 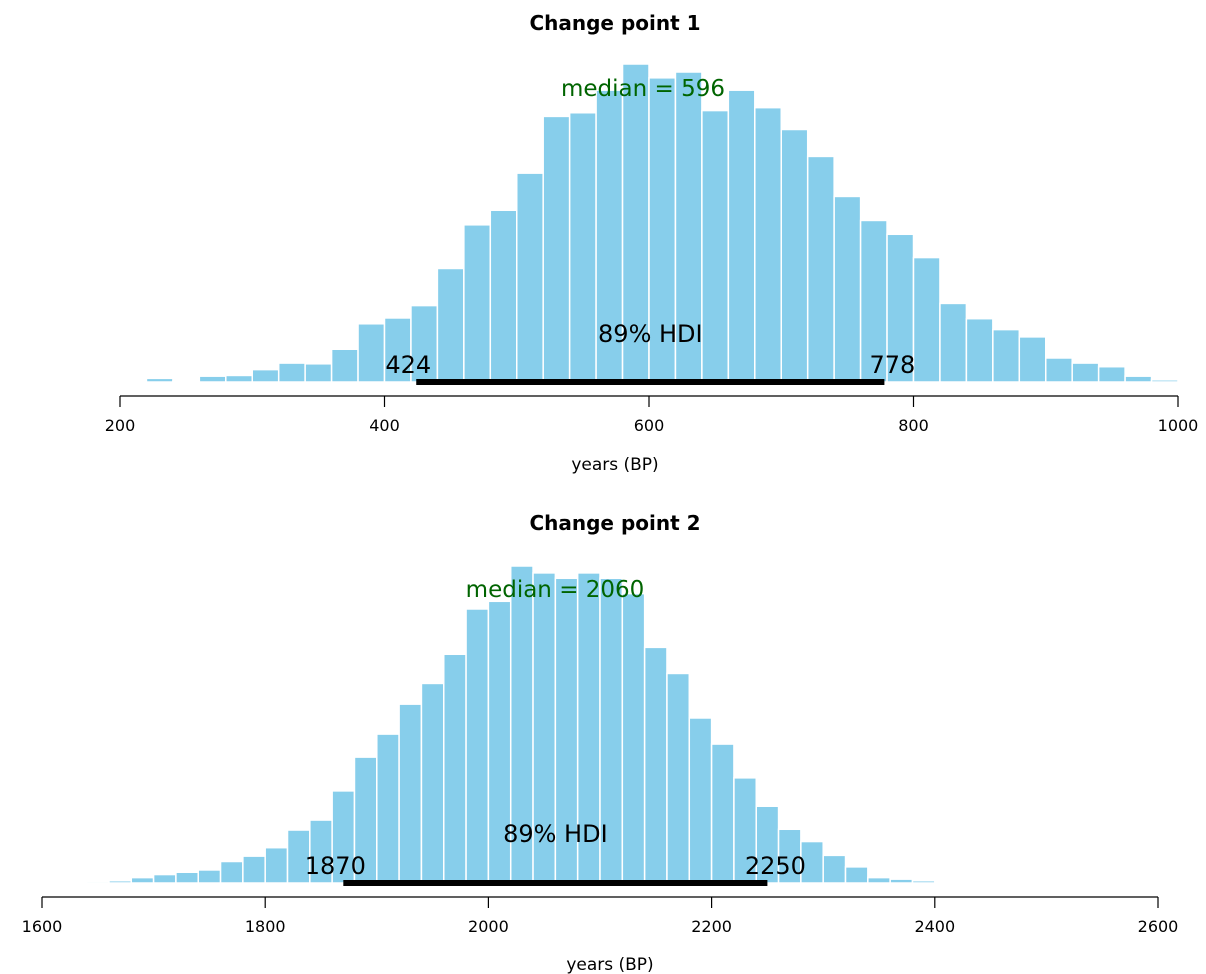 What do you see at coordinates (1158, 926) in the screenshot?
I see `x-tick-label: 2600` at bounding box center [1158, 926].